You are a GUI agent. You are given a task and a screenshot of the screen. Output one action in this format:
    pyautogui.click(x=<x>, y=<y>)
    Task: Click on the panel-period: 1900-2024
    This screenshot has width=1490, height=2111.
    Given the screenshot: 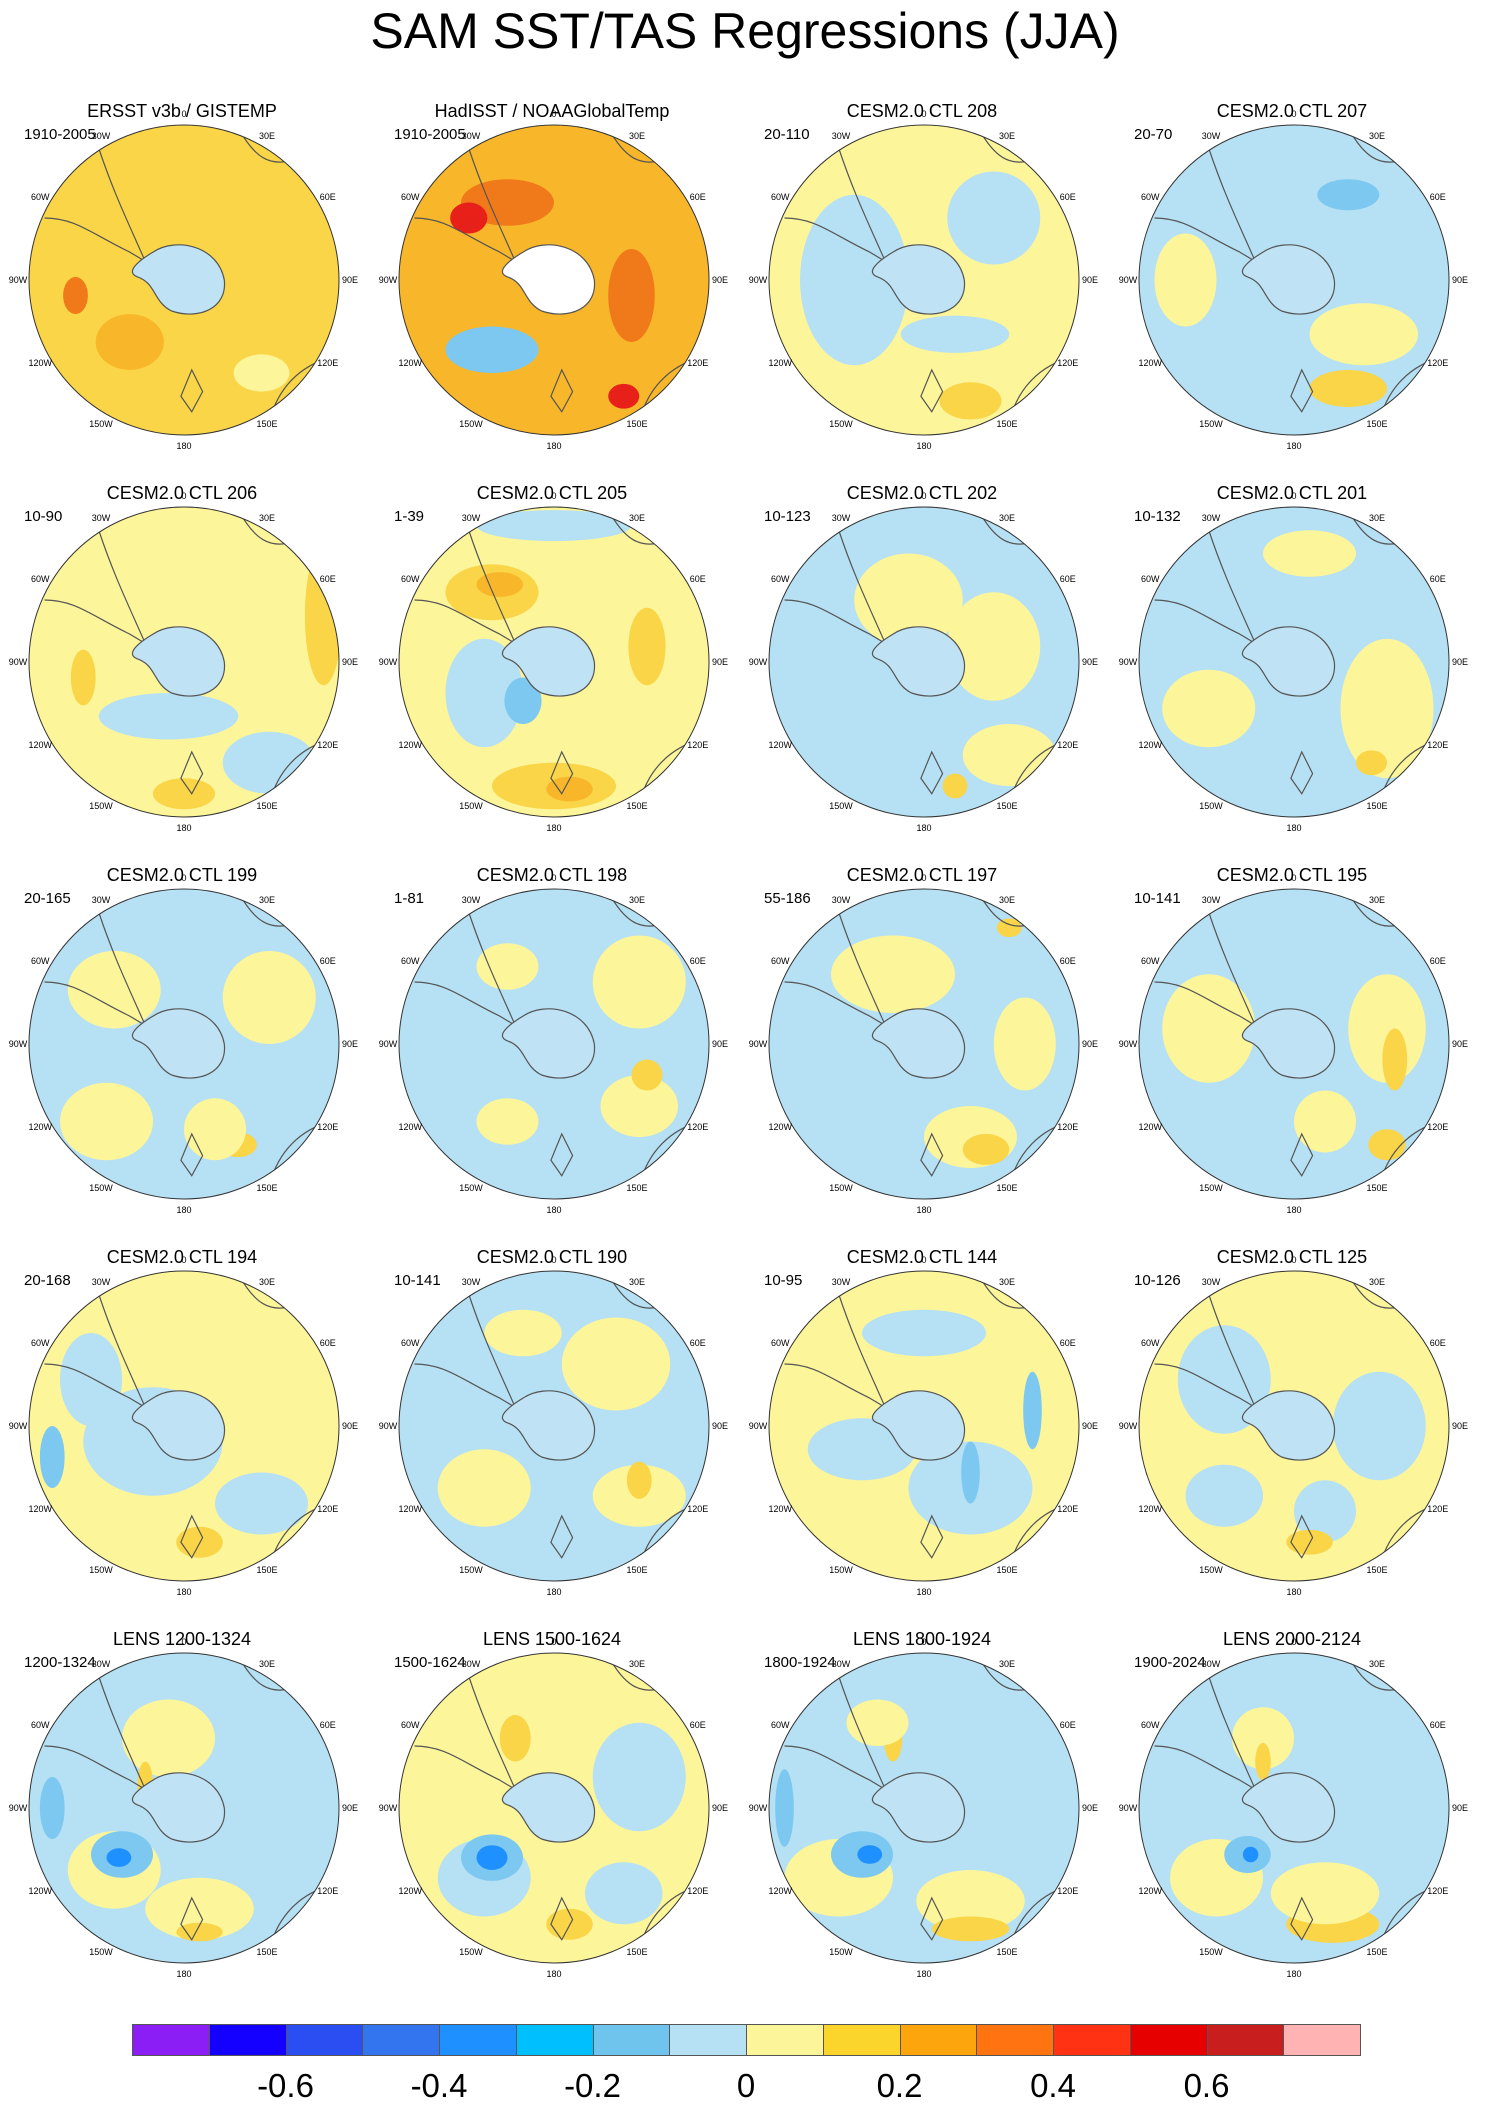 What is the action you would take?
    pyautogui.click(x=1170, y=1662)
    